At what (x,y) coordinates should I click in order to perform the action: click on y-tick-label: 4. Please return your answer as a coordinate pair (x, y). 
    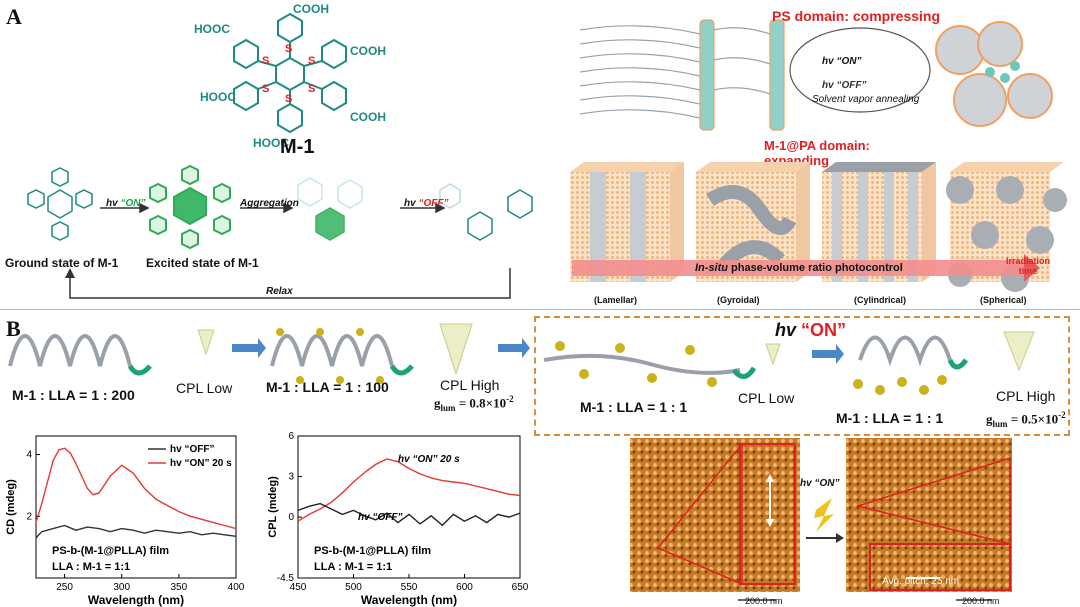
    Looking at the image, I should click on (29, 455).